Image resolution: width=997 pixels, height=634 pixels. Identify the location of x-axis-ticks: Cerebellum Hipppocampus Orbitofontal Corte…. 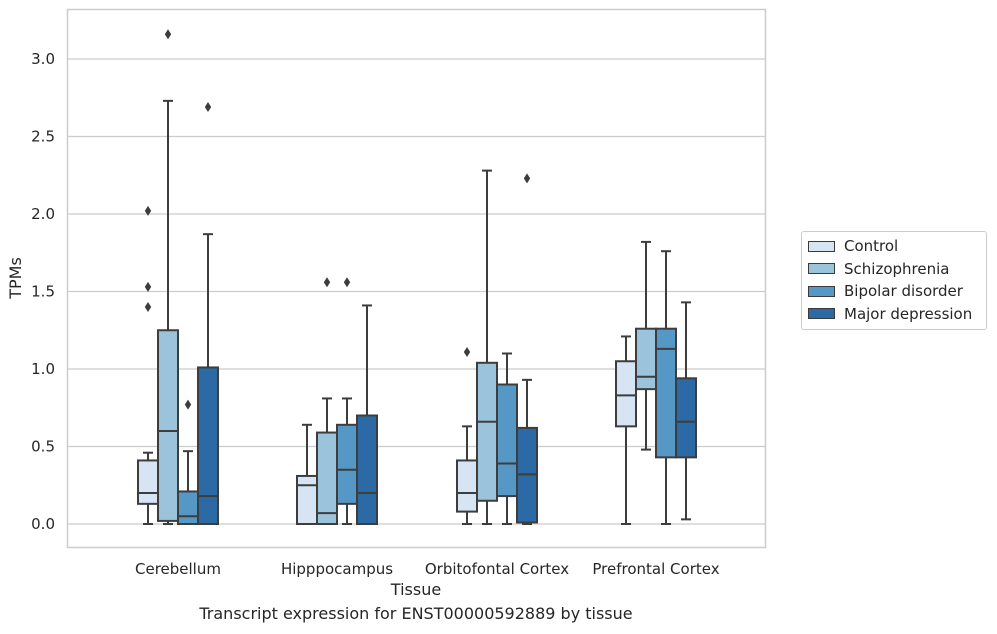
(427, 569).